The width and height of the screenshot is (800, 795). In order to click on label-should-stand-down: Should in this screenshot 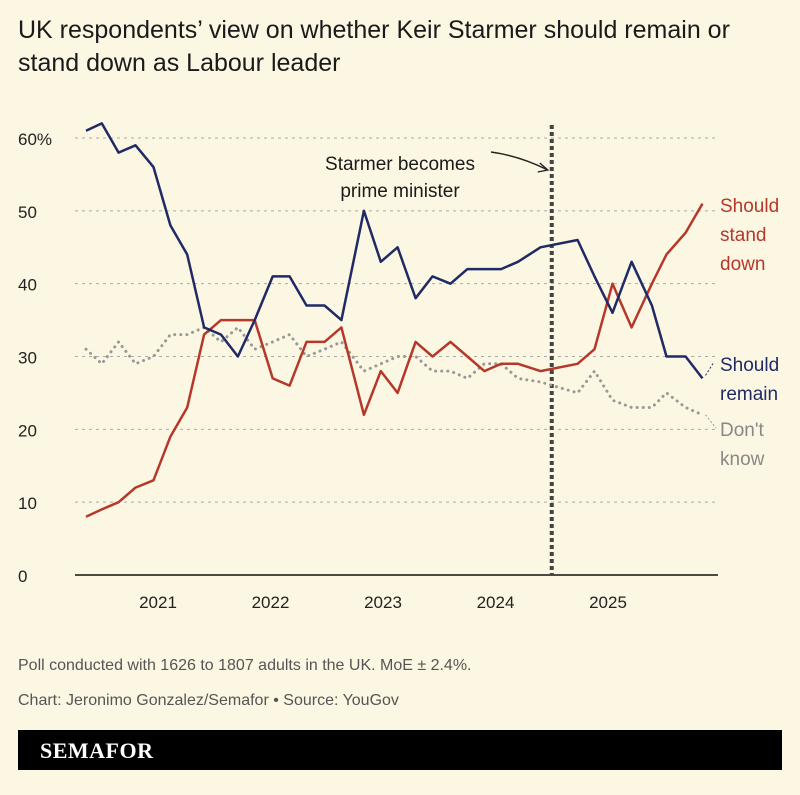, I will do `click(749, 206)`.